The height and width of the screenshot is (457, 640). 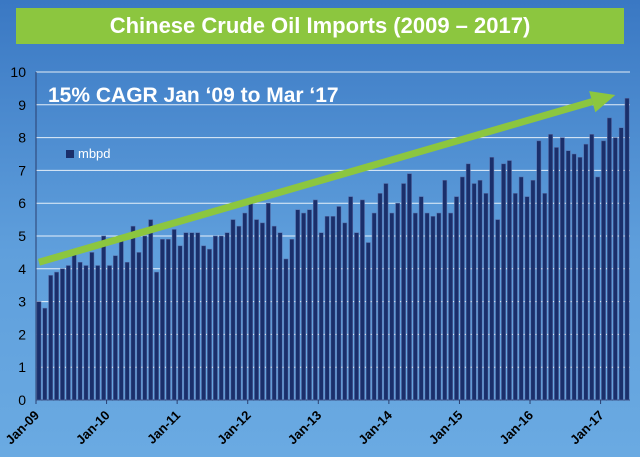 What do you see at coordinates (22, 334) in the screenshot?
I see `y-tick-label: 2` at bounding box center [22, 334].